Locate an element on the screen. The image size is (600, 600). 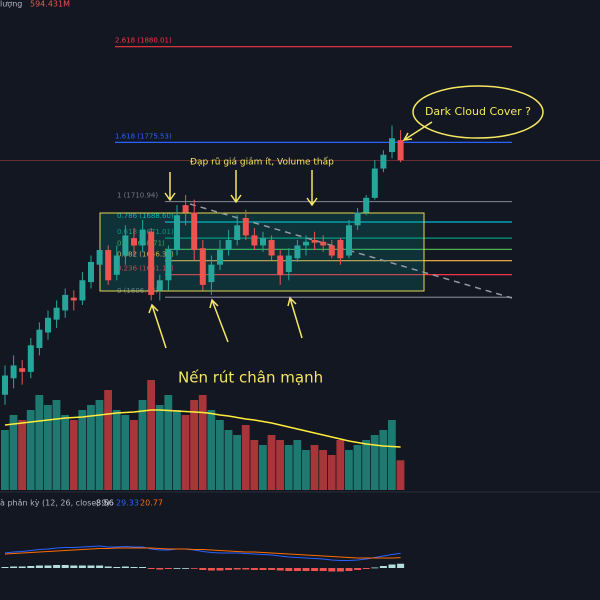
volume-group is located at coordinates (203, 435).